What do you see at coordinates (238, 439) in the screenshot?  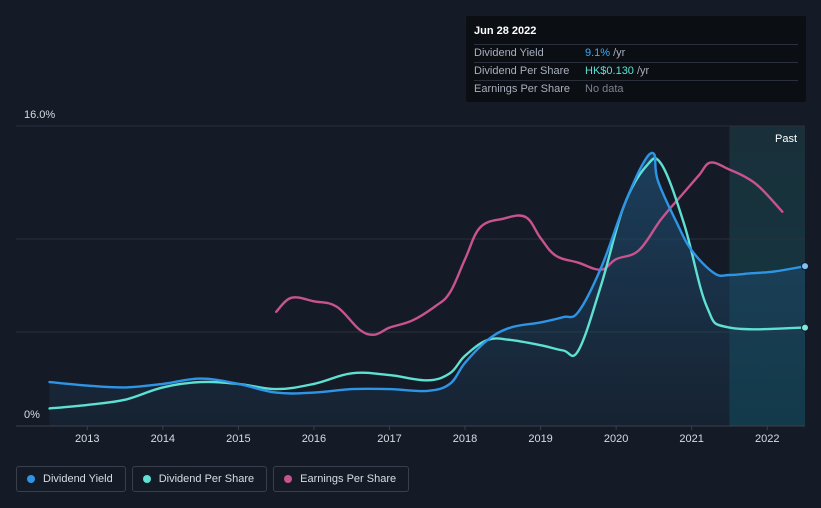 I see `x-tick-label: 2015` at bounding box center [238, 439].